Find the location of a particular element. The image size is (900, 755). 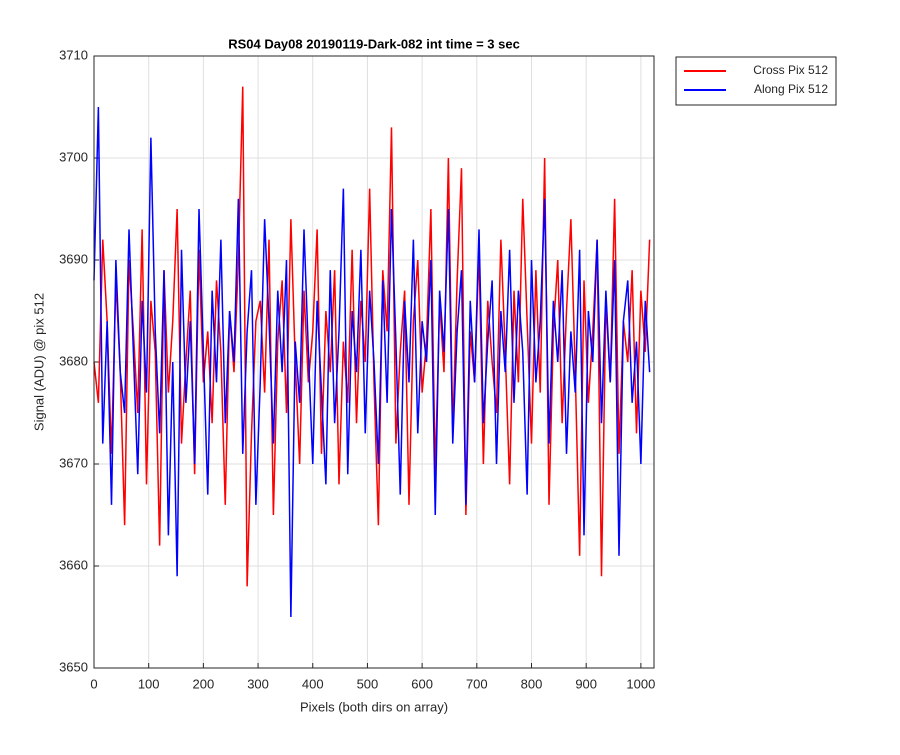

x-tick-label: 0 is located at coordinates (93, 683).